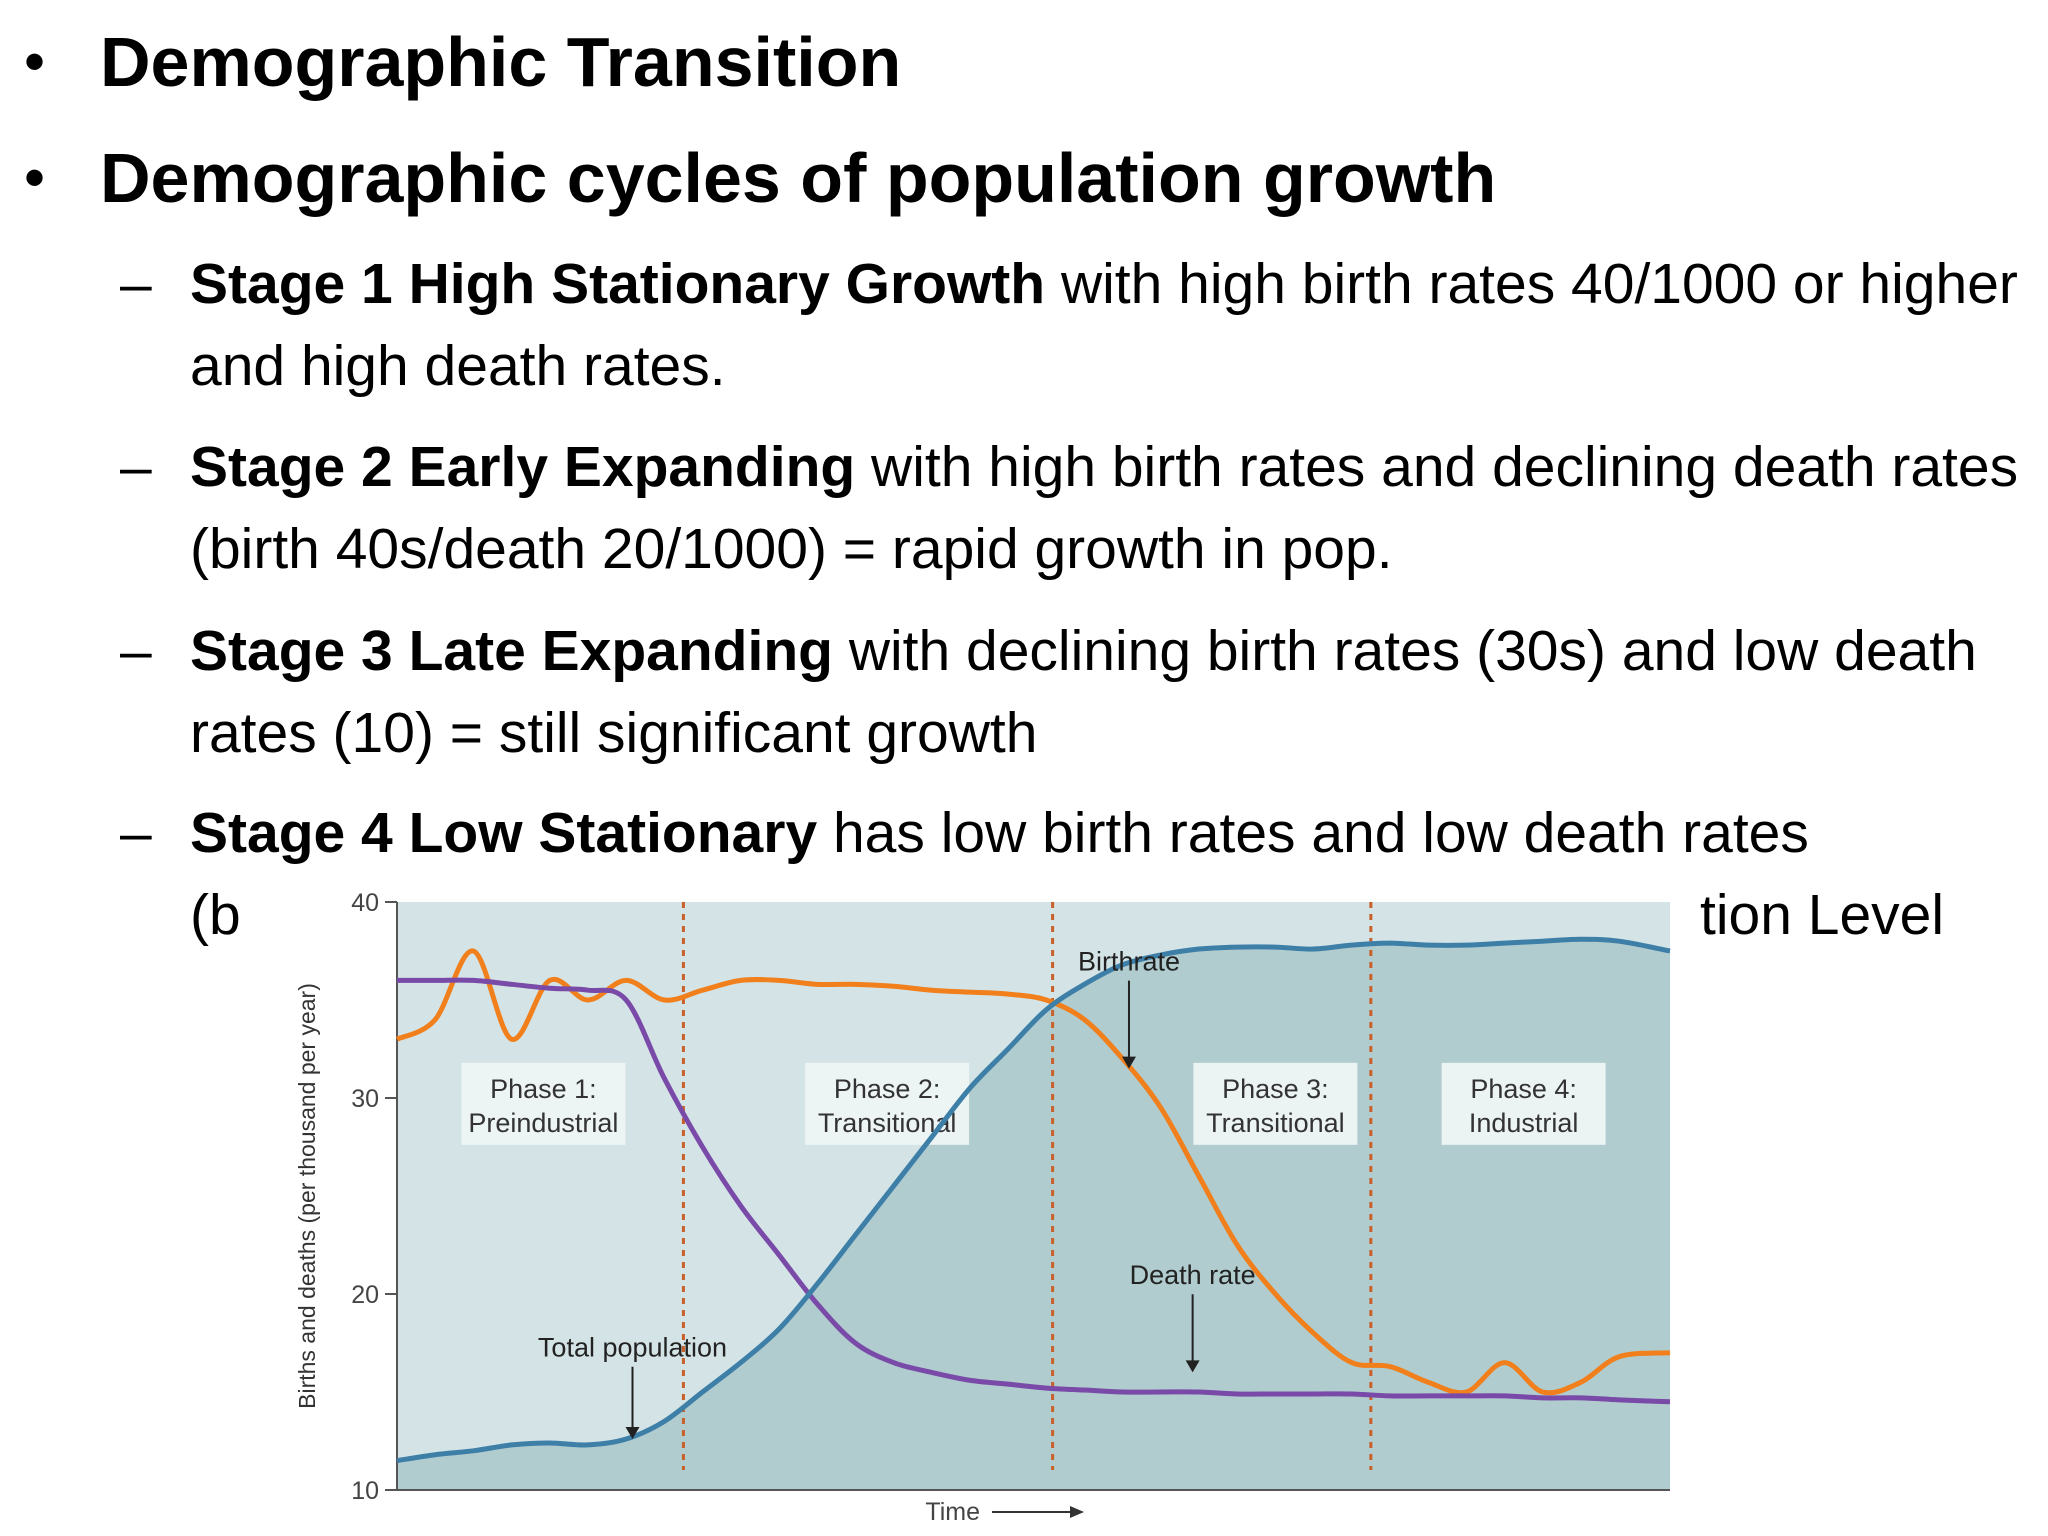 The image size is (2048, 1536). Describe the element at coordinates (365, 1099) in the screenshot. I see `y-tick-label: 30` at that location.